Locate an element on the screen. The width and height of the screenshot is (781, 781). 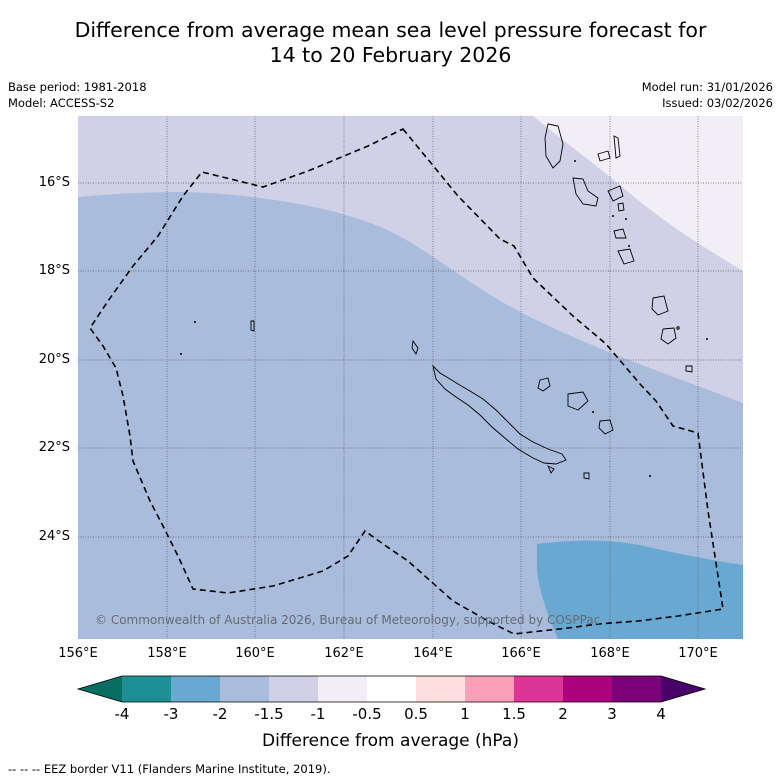
colorbar-tick-minus1: -1 is located at coordinates (318, 714).